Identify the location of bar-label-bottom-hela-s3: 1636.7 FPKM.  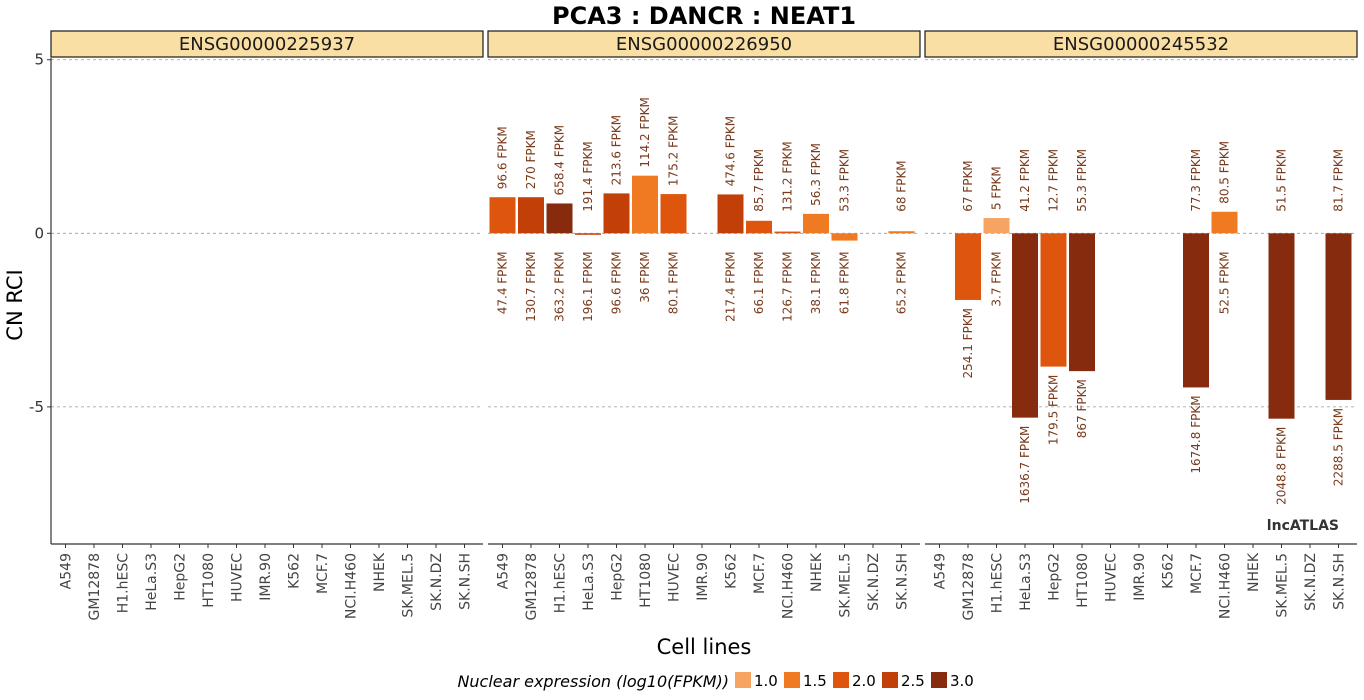
(1025, 465).